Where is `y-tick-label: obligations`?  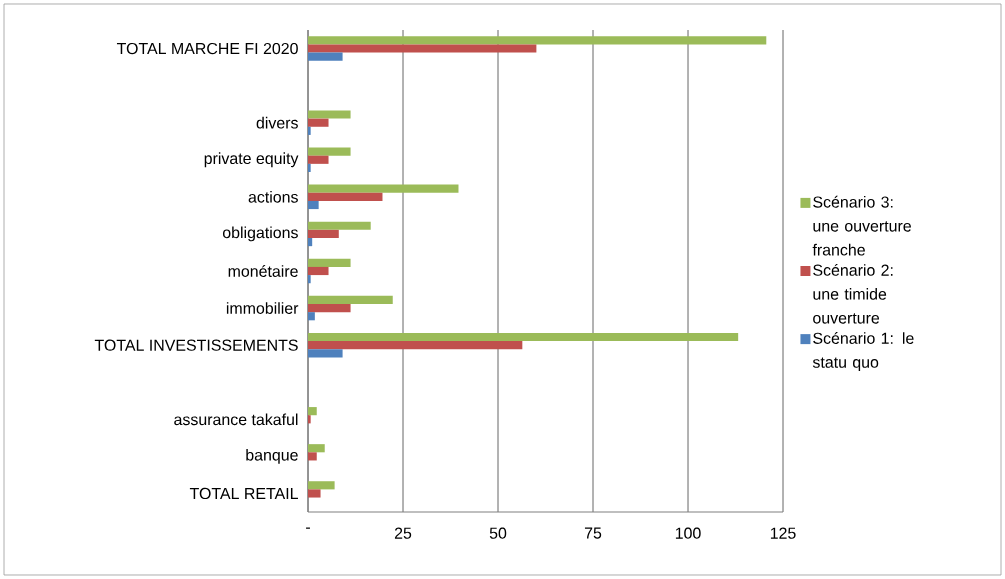 y-tick-label: obligations is located at coordinates (260, 234).